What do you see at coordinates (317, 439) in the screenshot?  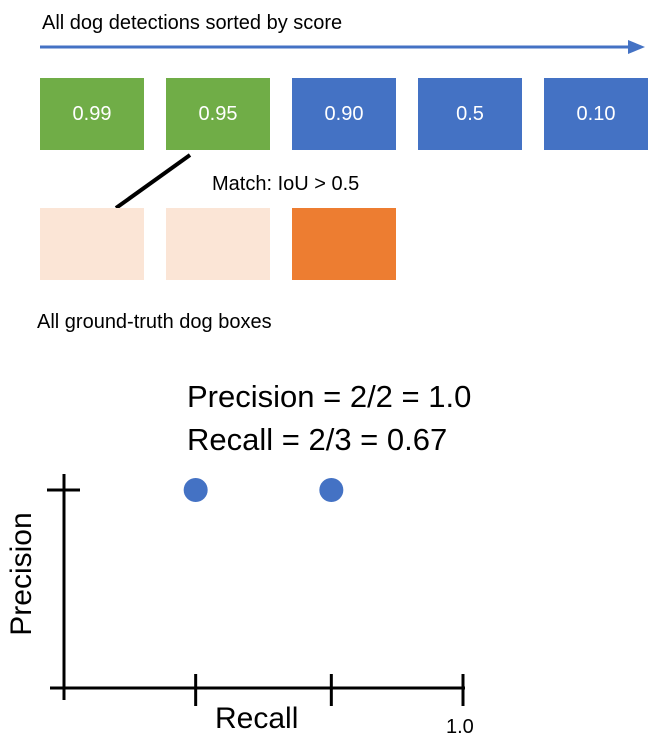 I see `recall-metric: Recall = 2/3 = 0.67` at bounding box center [317, 439].